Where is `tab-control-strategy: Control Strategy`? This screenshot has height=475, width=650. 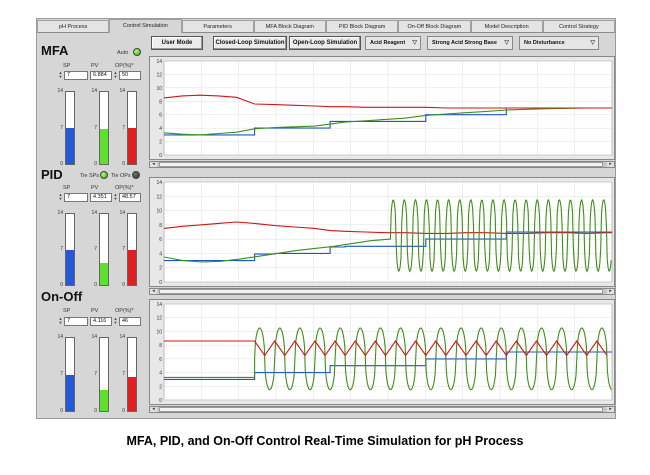
tab-control-strategy: Control Strategy is located at coordinates (578, 26).